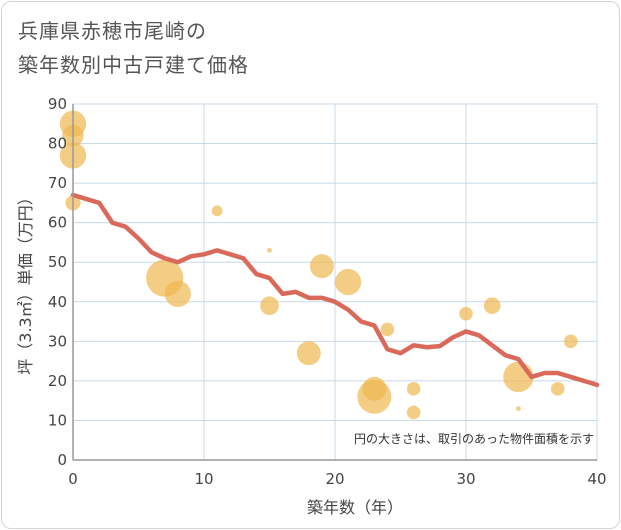 Image resolution: width=621 pixels, height=530 pixels. I want to click on x-tick-label: 10, so click(203, 479).